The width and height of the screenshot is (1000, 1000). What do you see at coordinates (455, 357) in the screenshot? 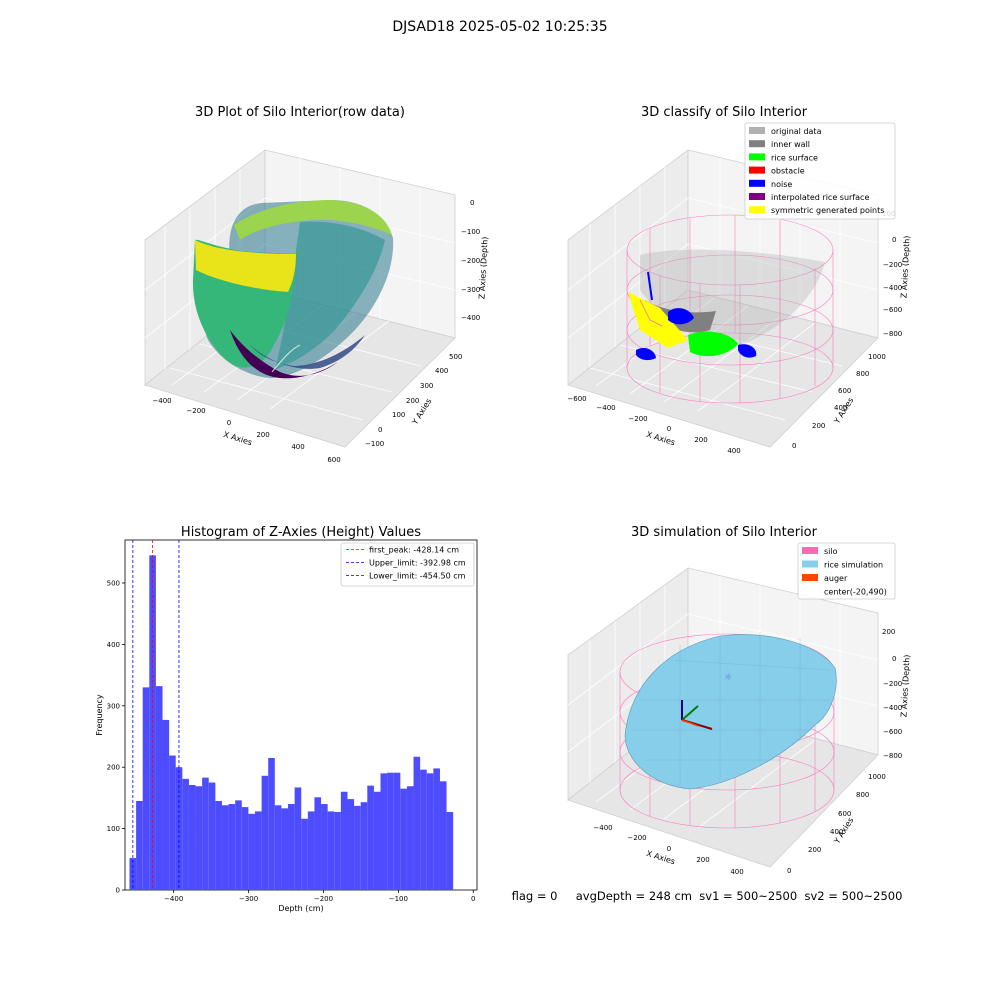
I see `raw-y-tick: 500` at bounding box center [455, 357].